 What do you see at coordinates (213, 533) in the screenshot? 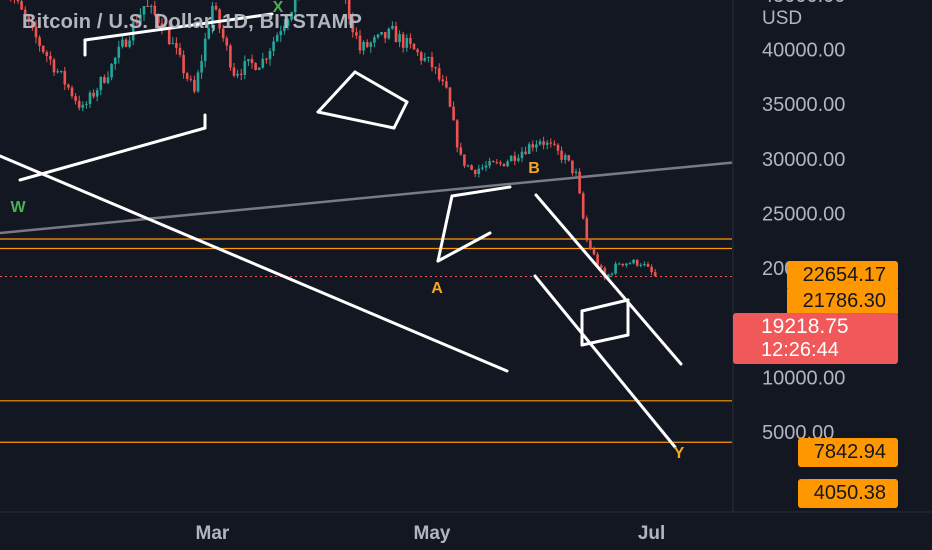
I see `x-tick-label: Mar` at bounding box center [213, 533].